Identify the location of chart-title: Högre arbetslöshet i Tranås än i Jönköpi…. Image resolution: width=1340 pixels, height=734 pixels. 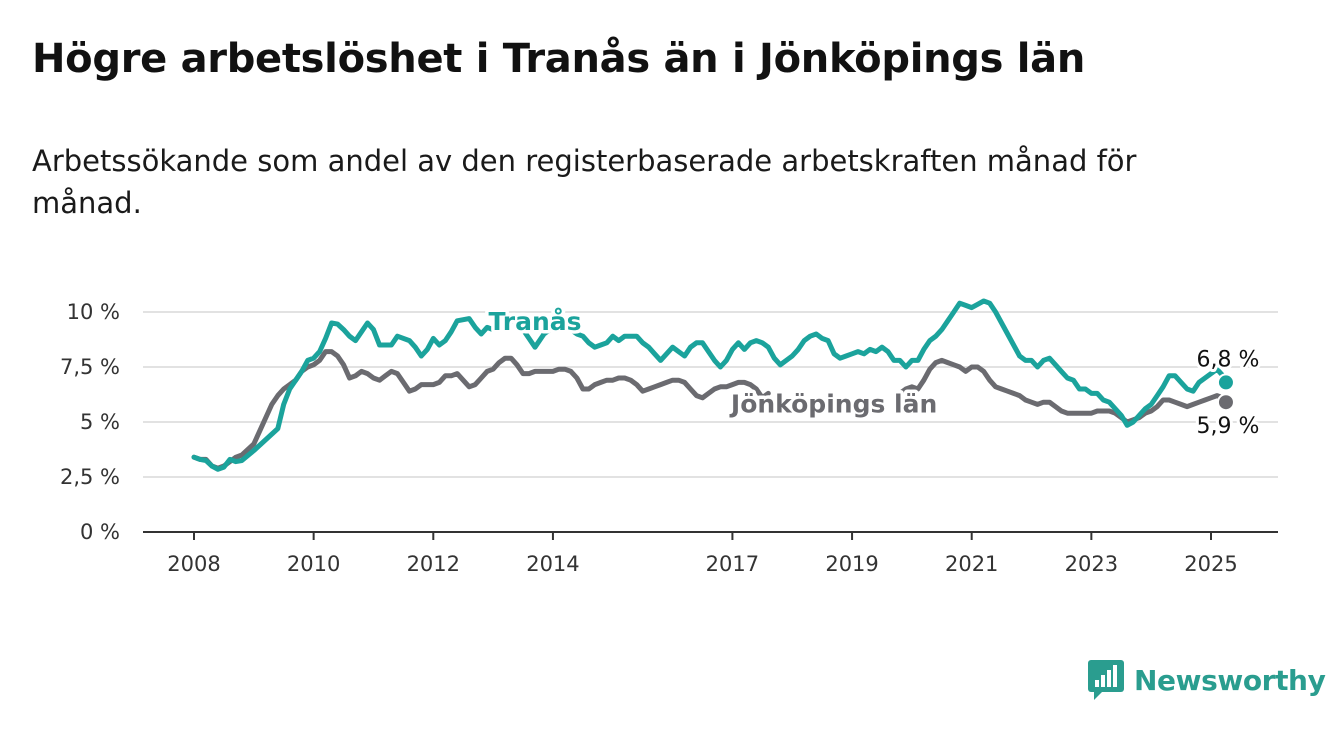
(559, 59).